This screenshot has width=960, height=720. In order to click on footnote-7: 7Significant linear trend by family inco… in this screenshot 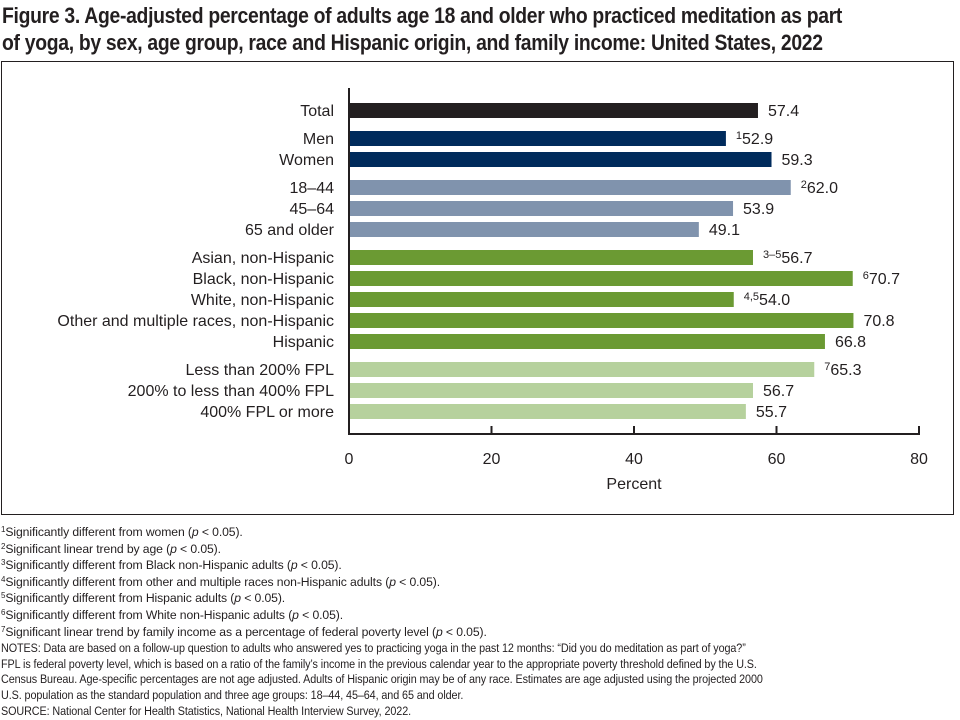, I will do `click(431, 633)`.